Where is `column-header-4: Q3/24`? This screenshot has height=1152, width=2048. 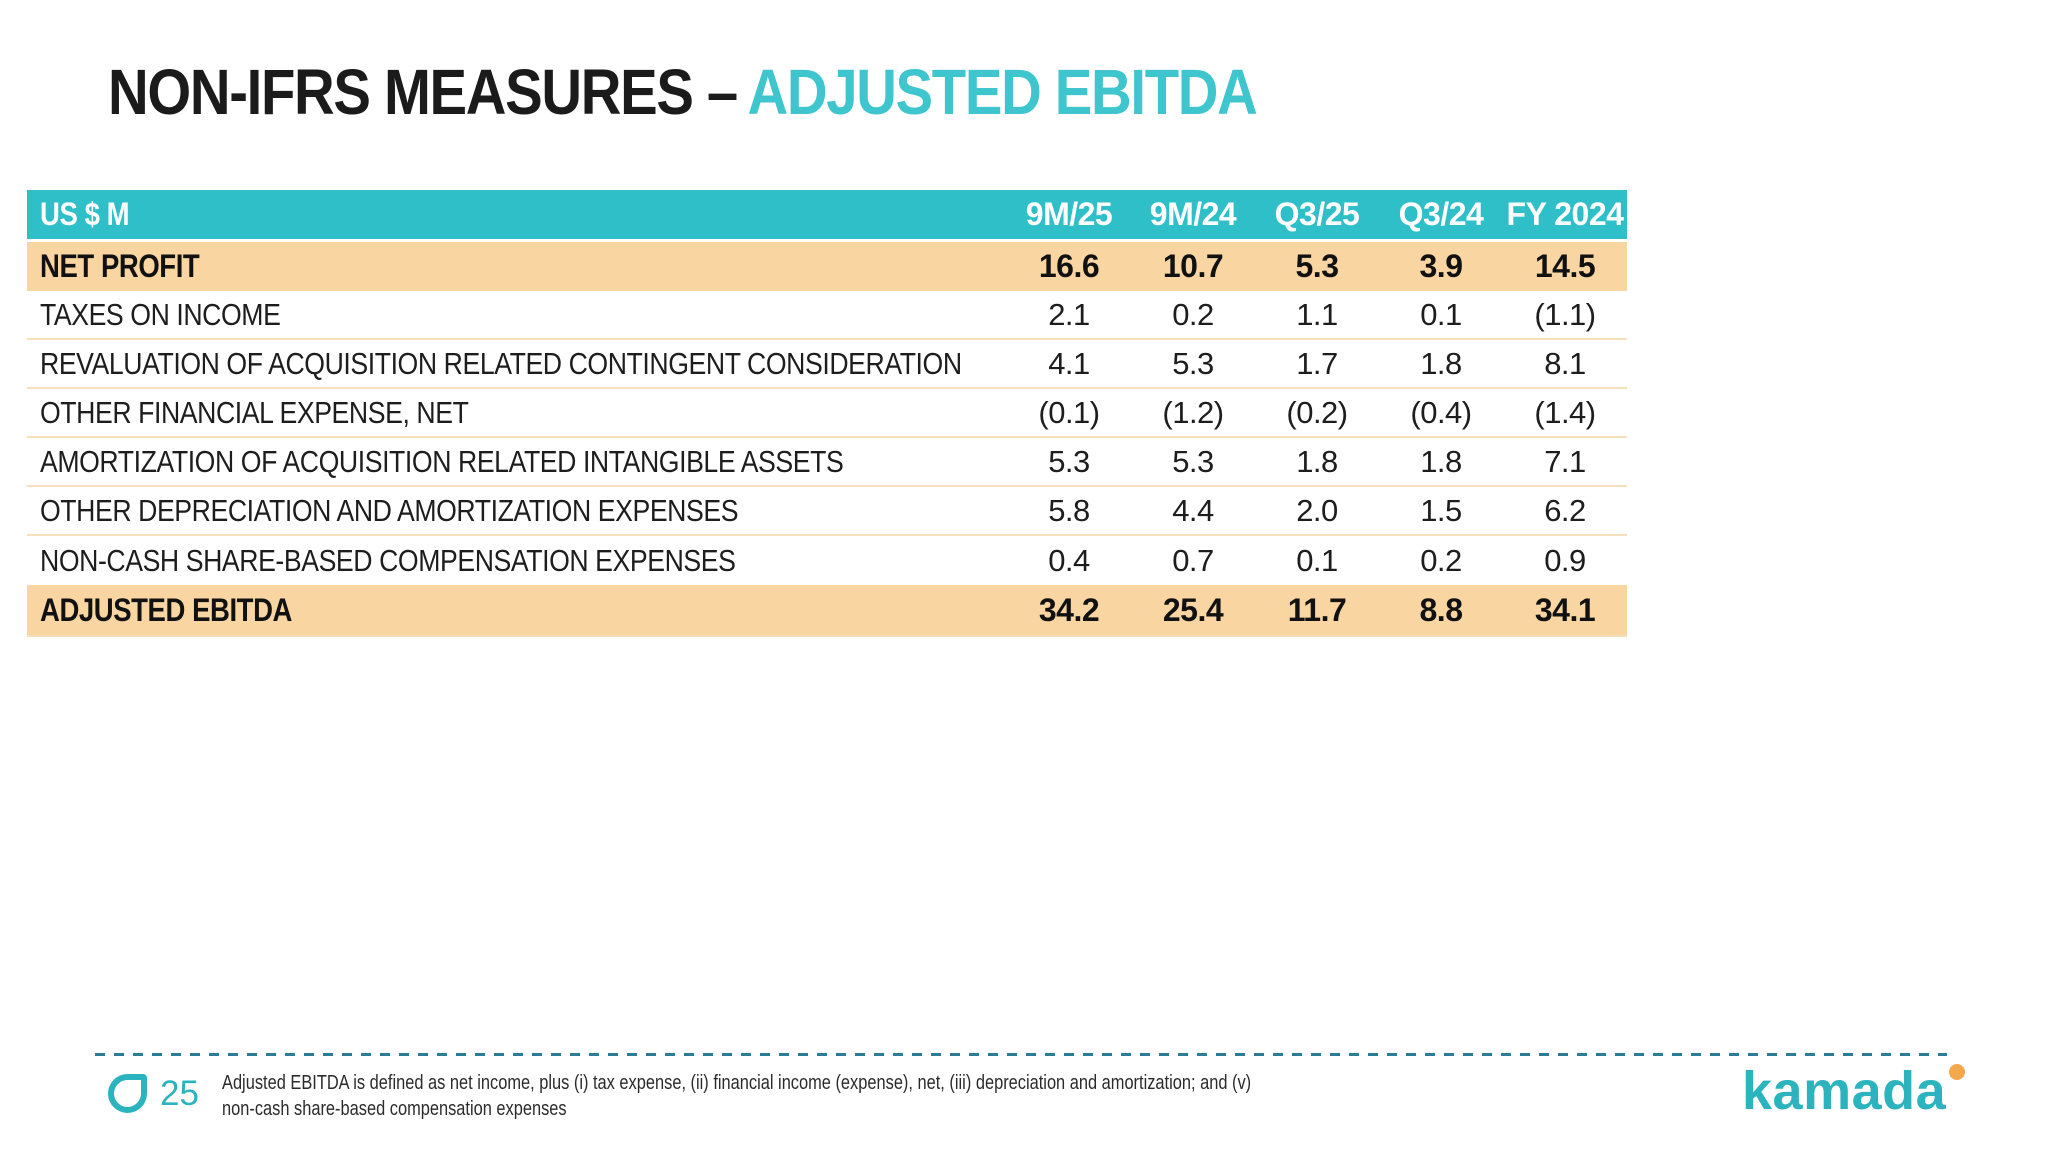
column-header-4: Q3/24 is located at coordinates (1441, 214).